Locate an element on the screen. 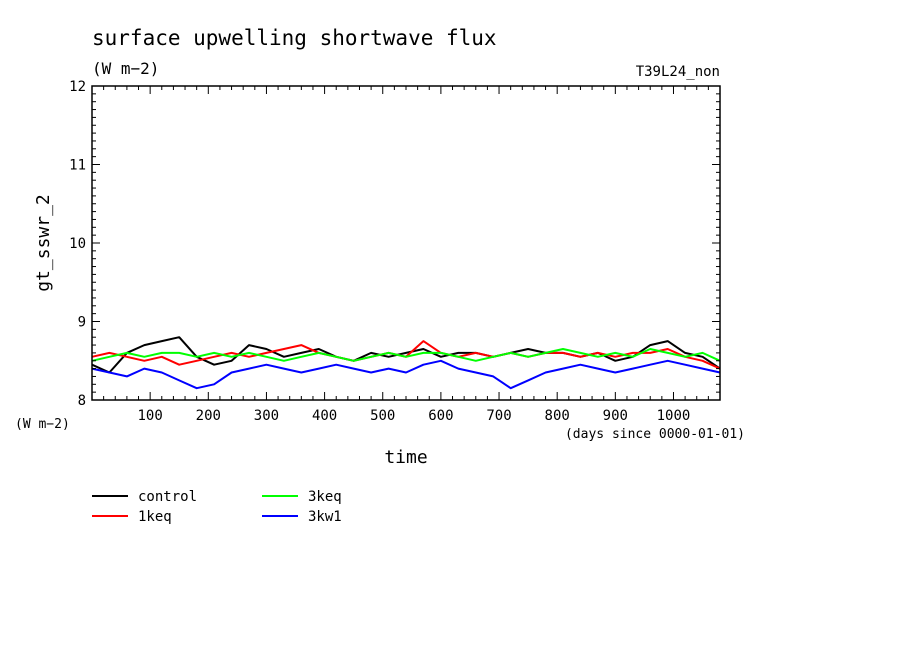 This screenshot has width=904, height=654. legend-label-3kw1: 3kw1 is located at coordinates (325, 517).